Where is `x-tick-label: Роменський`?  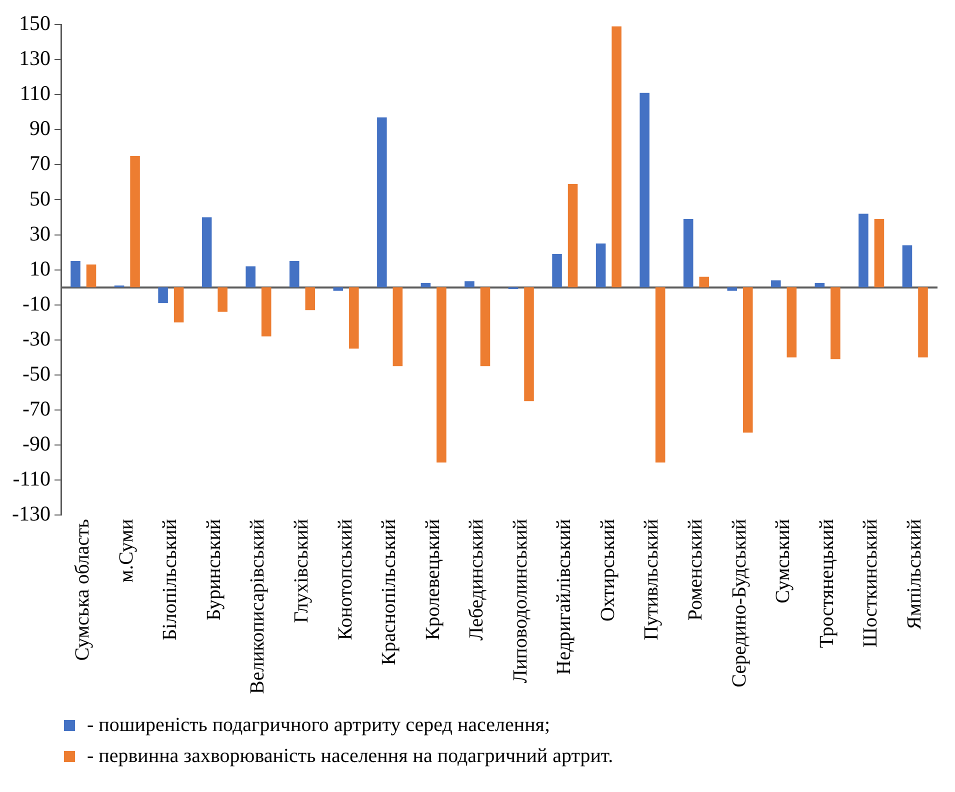 x-tick-label: Роменський is located at coordinates (695, 569).